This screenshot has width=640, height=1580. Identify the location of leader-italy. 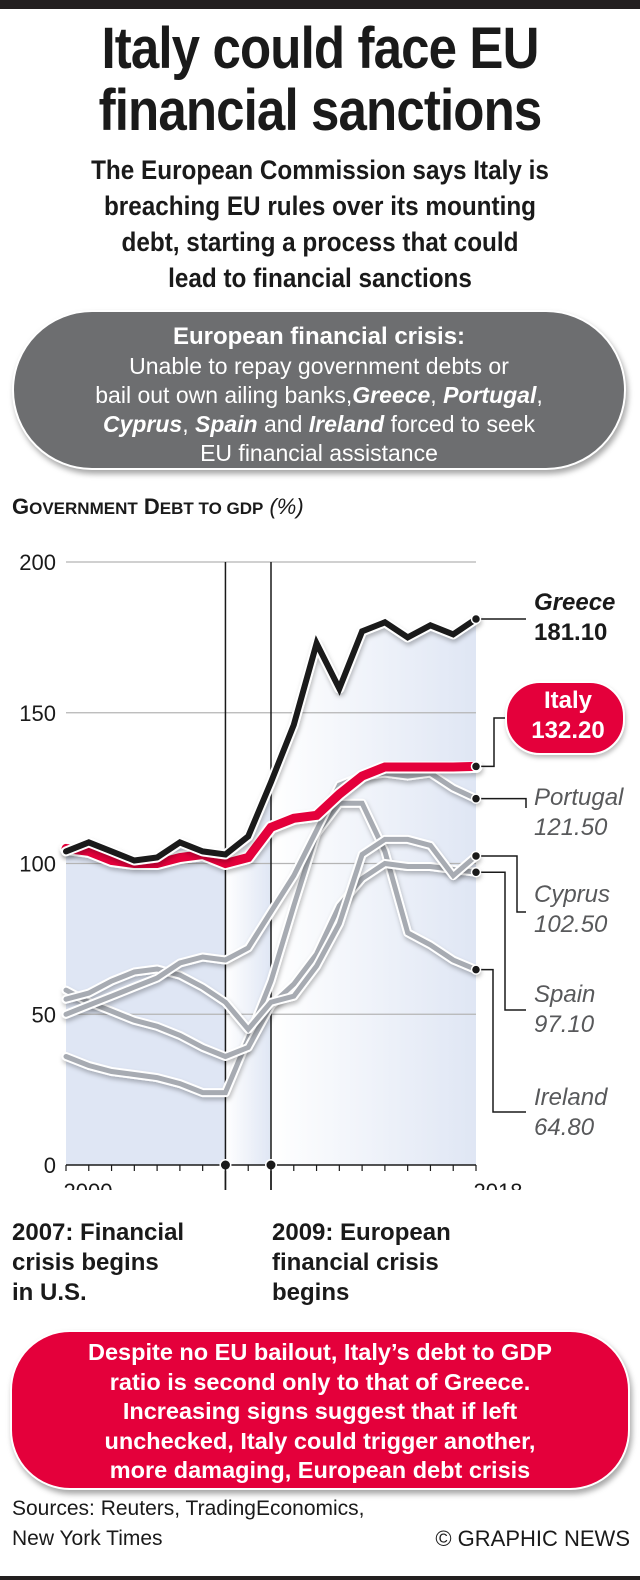
(491, 742).